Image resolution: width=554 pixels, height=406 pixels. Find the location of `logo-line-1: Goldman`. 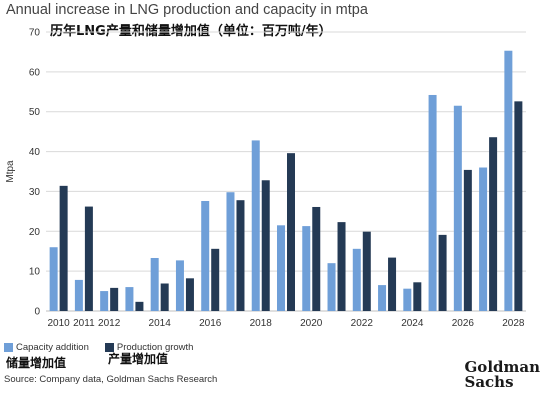

logo-line-1: Goldman is located at coordinates (502, 367).